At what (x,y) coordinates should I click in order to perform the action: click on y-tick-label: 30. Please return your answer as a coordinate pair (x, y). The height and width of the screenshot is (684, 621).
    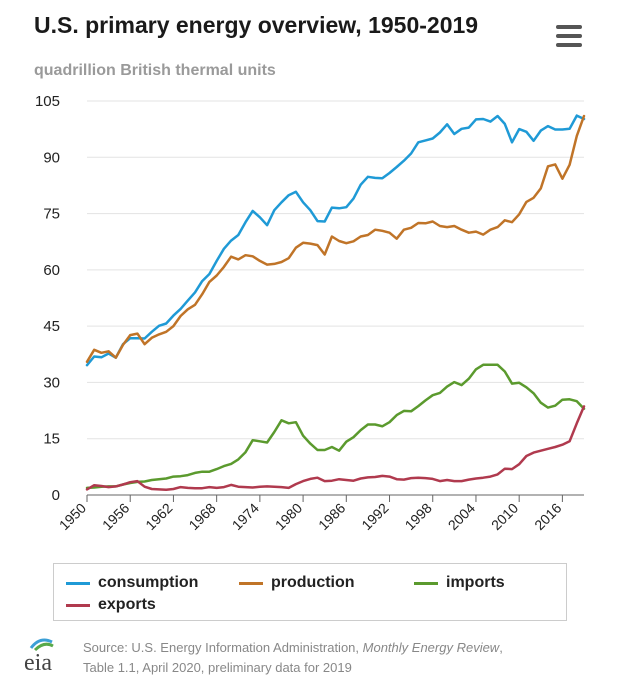
    Looking at the image, I should click on (51, 382).